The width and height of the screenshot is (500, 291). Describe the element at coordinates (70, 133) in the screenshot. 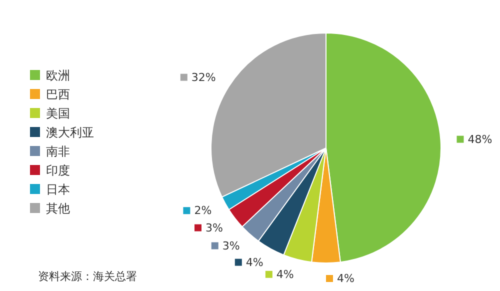

I see `legend-label: 澳大利亚` at that location.